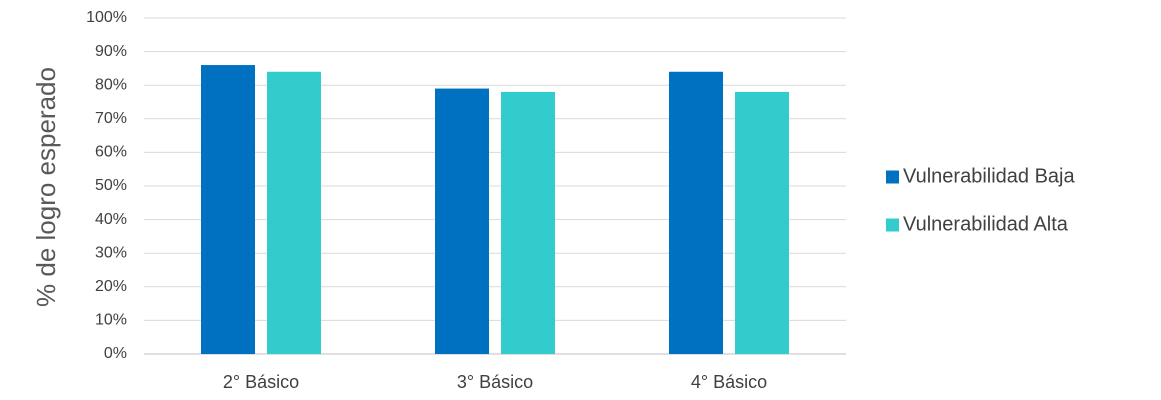 The height and width of the screenshot is (400, 1161). I want to click on x-axis-categories: 2° Básico 3° Básico 4° Básico, so click(495, 382).